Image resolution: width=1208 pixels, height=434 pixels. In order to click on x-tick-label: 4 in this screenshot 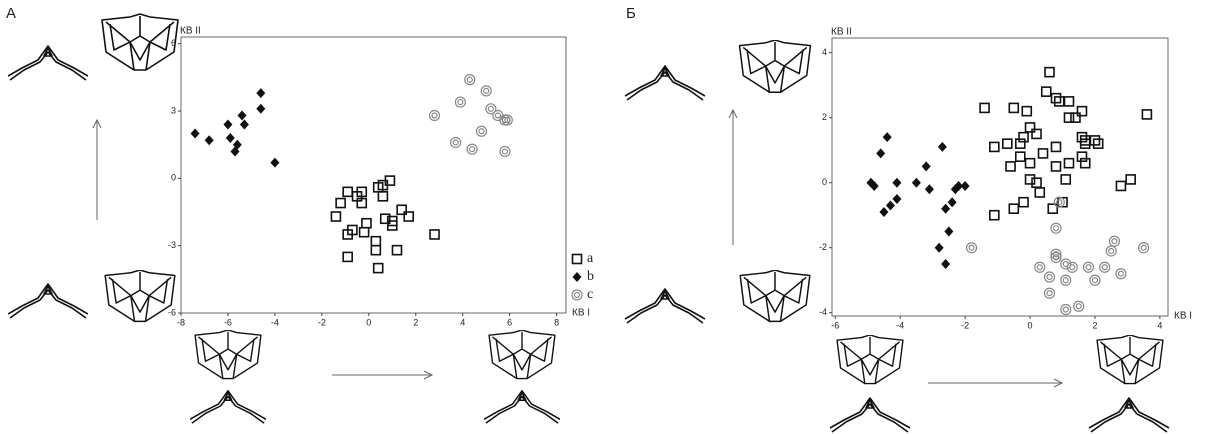, I will do `click(1159, 325)`.